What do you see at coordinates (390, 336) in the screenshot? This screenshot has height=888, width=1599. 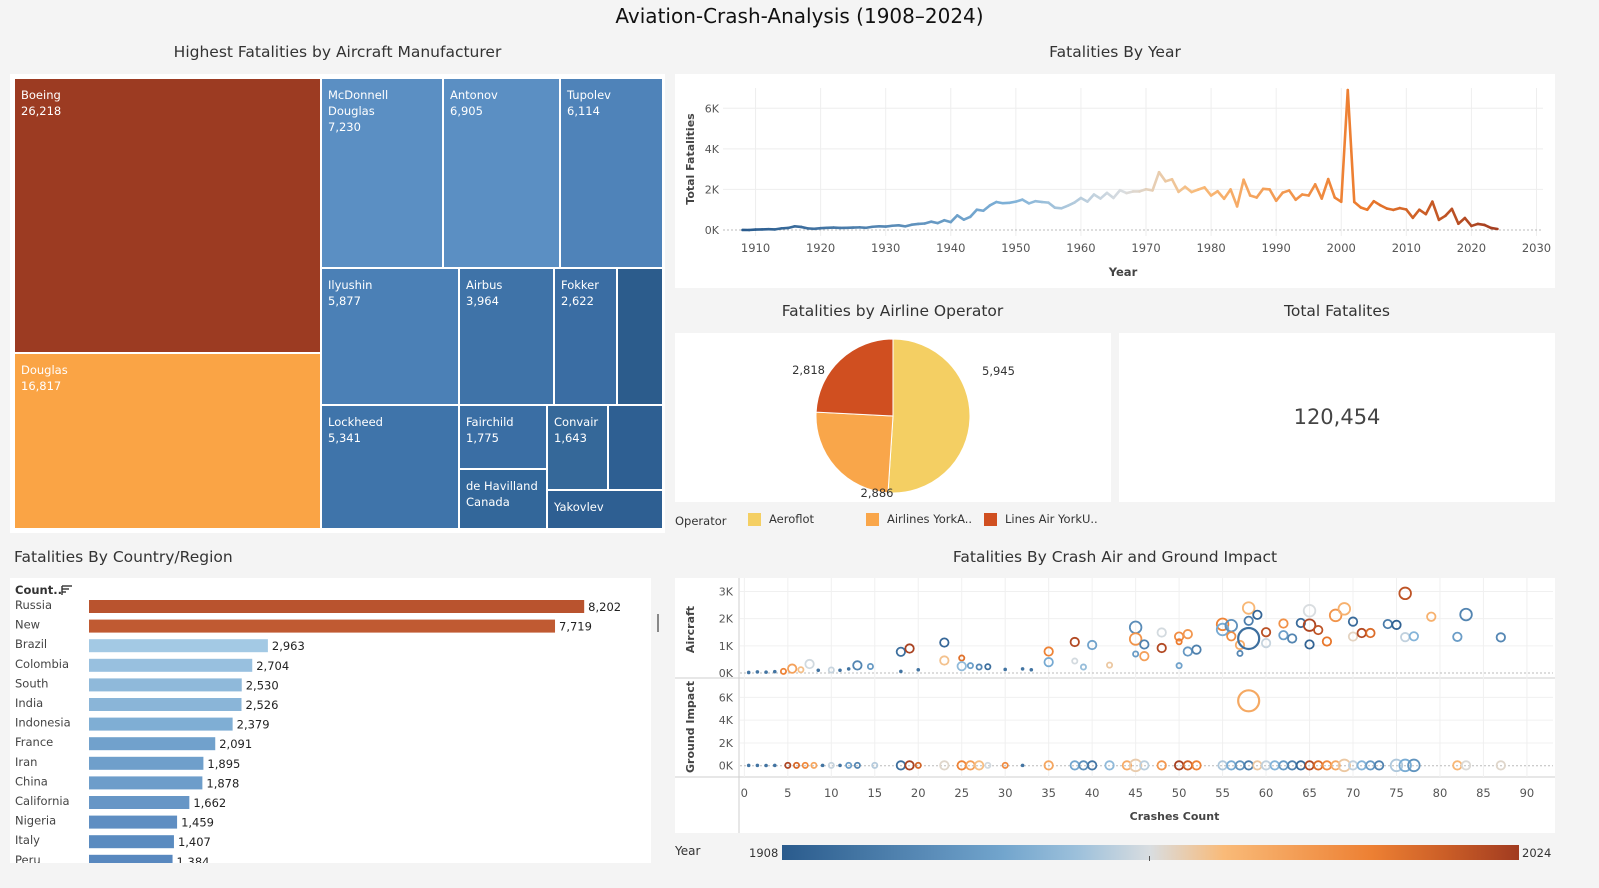 I see `treemap-cell: Ilyushin 5,877` at bounding box center [390, 336].